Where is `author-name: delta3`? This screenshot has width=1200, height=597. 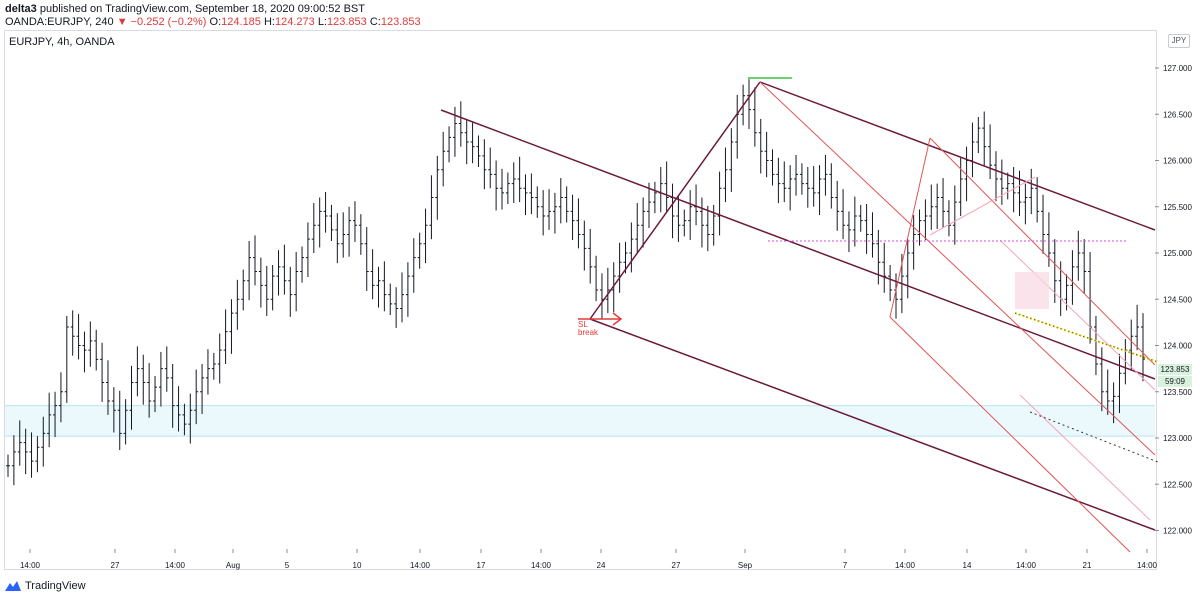
author-name: delta3 is located at coordinates (21, 9).